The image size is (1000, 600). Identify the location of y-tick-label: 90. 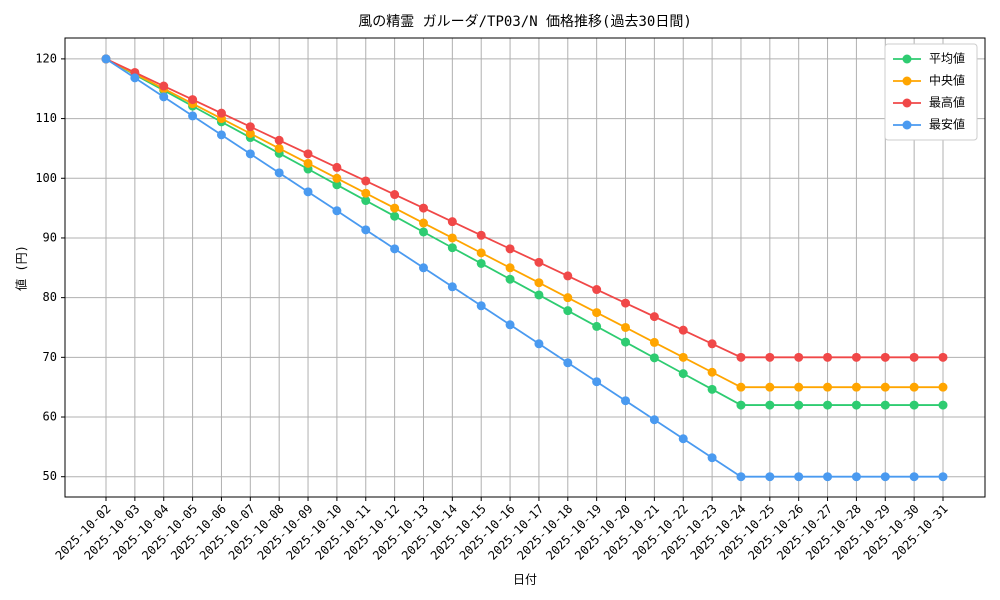
(50, 237).